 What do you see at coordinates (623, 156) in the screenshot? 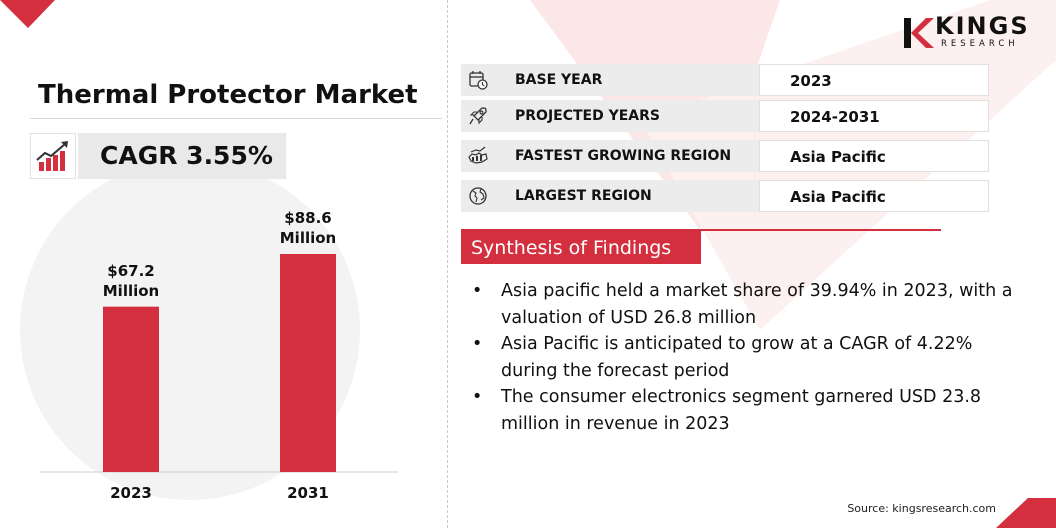
I see `info-row-label: FASTEST GROWING REGION` at bounding box center [623, 156].